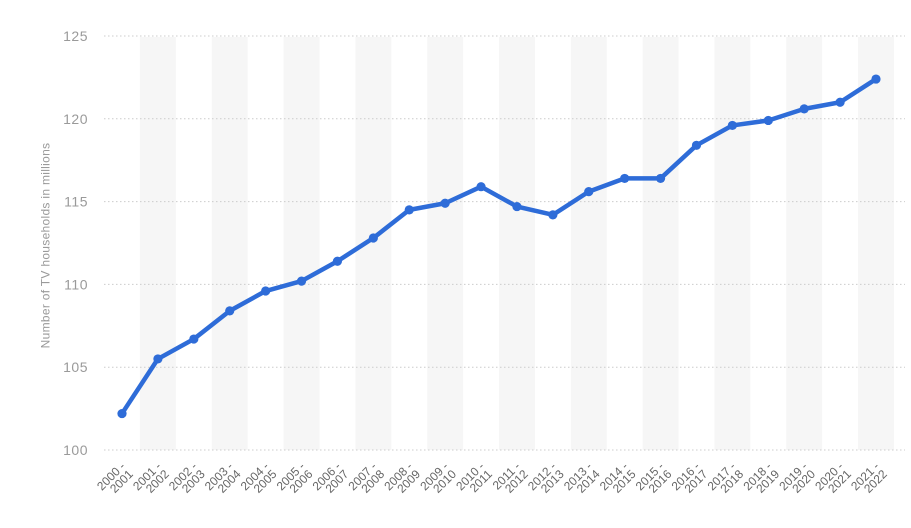 The width and height of the screenshot is (911, 528). I want to click on x-axis-tick-label: 2019 -2020, so click(797, 480).